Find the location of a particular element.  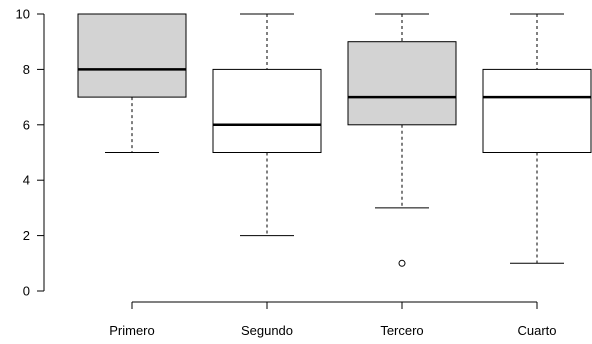

y-tick-label-10: 10 is located at coordinates (23, 14).